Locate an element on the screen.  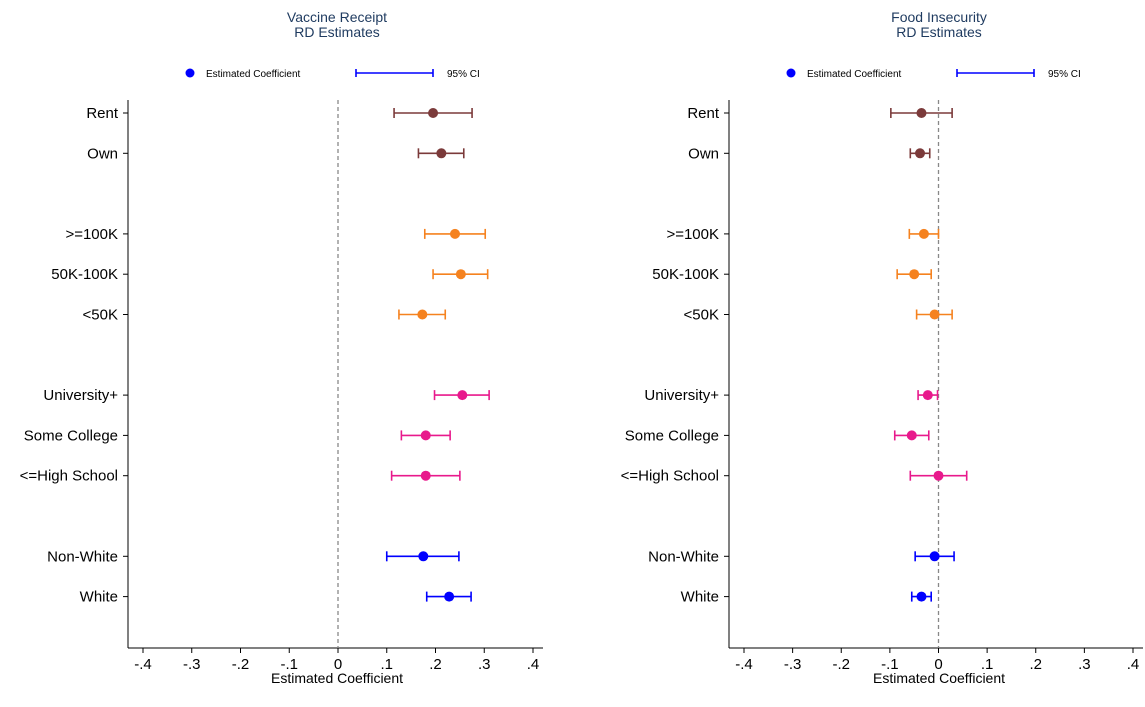
chart-title-line: Food Insecurity is located at coordinates (939, 17).